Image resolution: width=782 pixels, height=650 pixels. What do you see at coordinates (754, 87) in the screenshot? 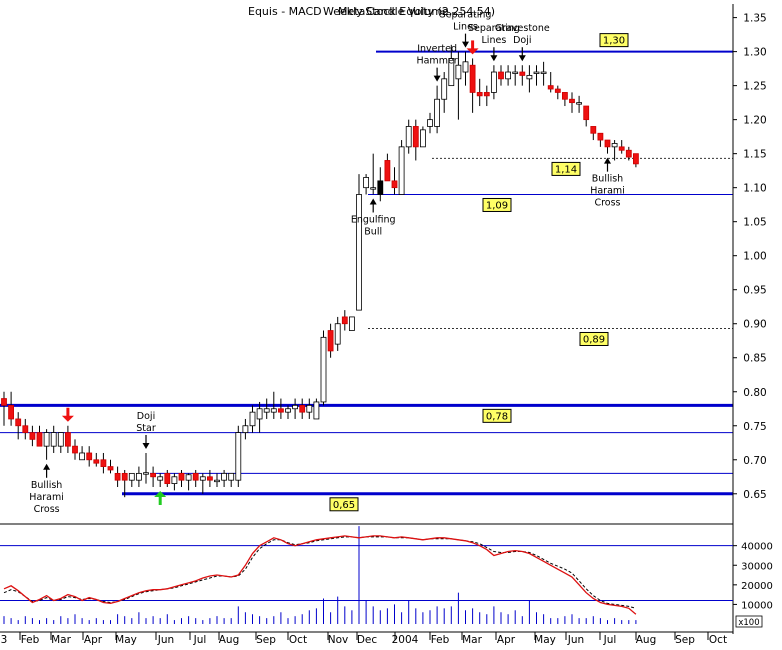
I see `price-tick-label: 1.25` at bounding box center [754, 87].